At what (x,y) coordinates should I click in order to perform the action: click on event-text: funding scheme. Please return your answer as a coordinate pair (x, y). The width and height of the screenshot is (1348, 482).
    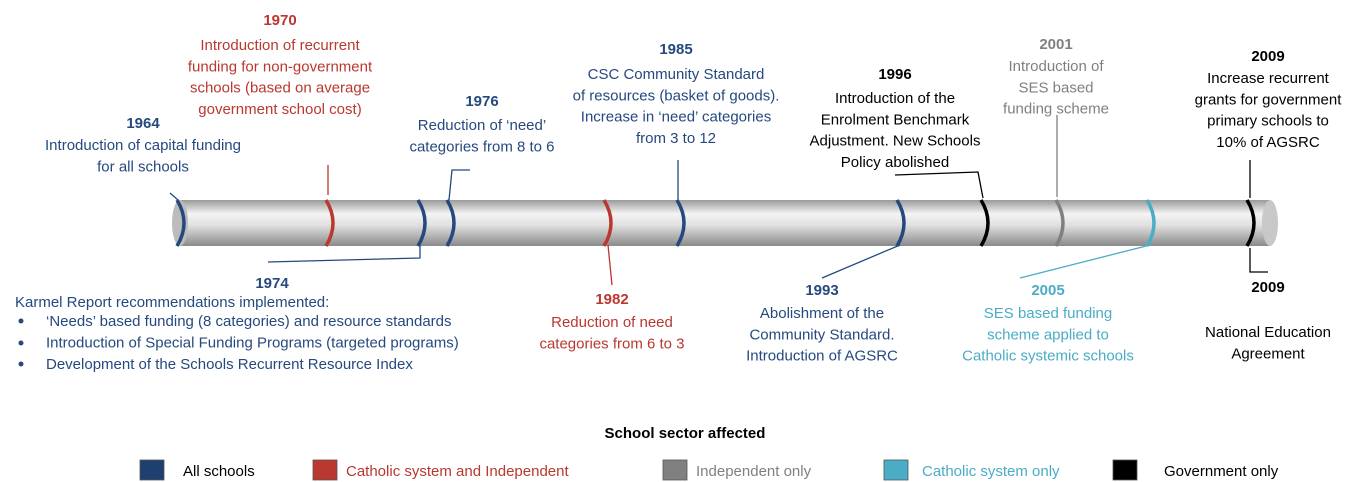
    Looking at the image, I should click on (1056, 109).